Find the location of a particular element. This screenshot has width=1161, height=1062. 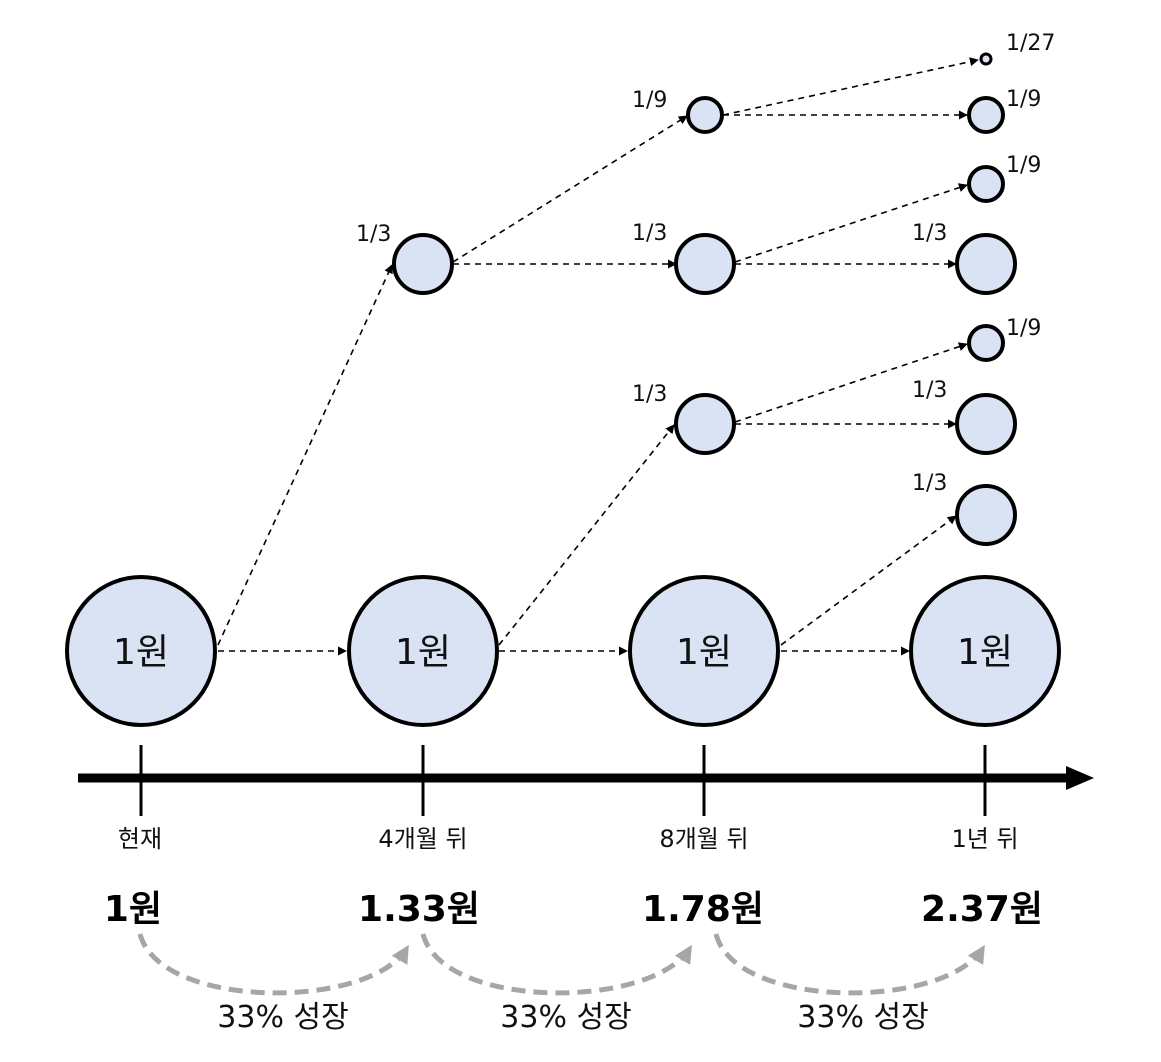

edge-c-to-g is located at coordinates (851, 223).